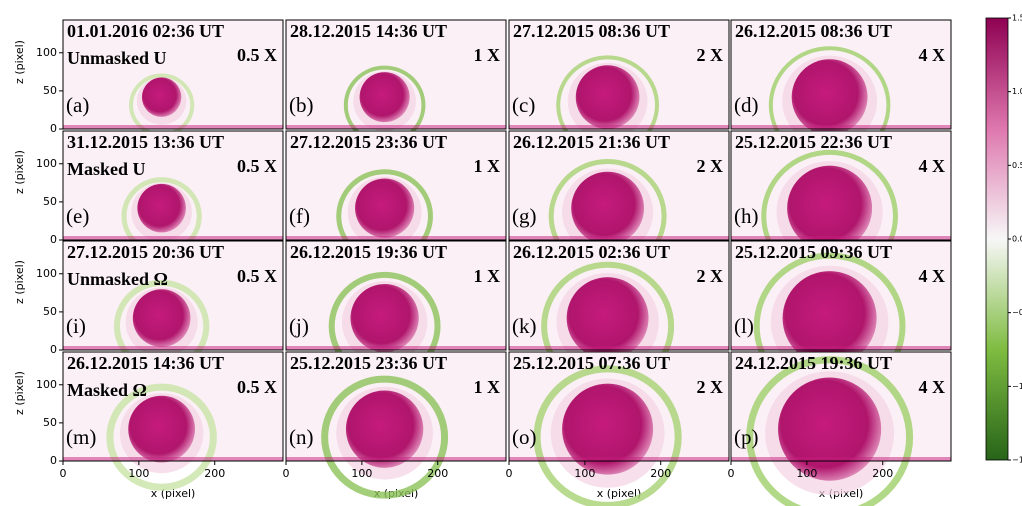 Image resolution: width=1022 pixels, height=506 pixels. Describe the element at coordinates (813, 252) in the screenshot. I see `panel-time: 25.12.2015 09:36 UT` at that location.